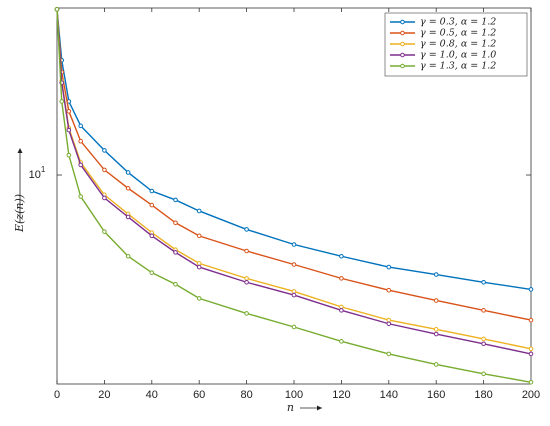 This screenshot has width=550, height=426. Describe the element at coordinates (199, 395) in the screenshot. I see `x-tick-label: 60` at that location.